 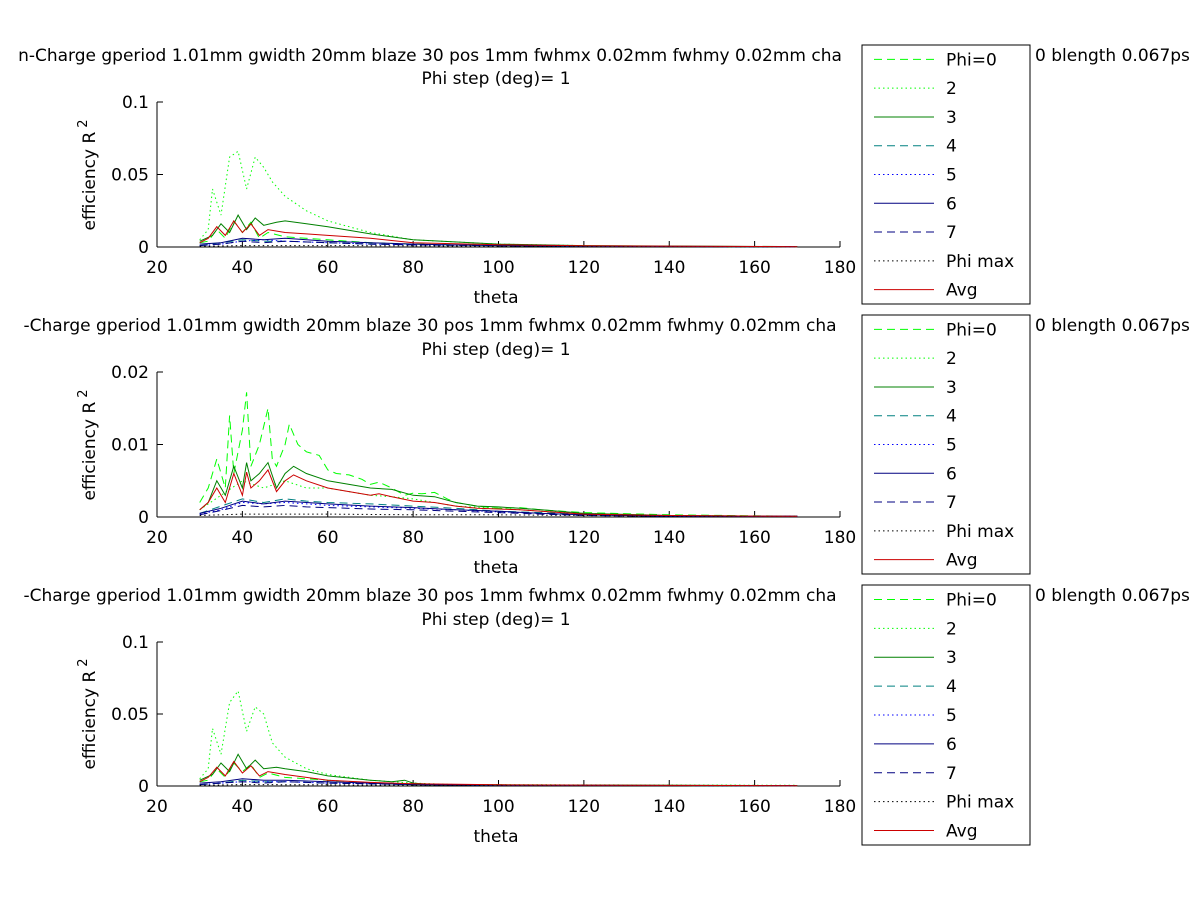 I want to click on subplot-3-title-tail: 0 blength 0.067ps, so click(x=1112, y=596).